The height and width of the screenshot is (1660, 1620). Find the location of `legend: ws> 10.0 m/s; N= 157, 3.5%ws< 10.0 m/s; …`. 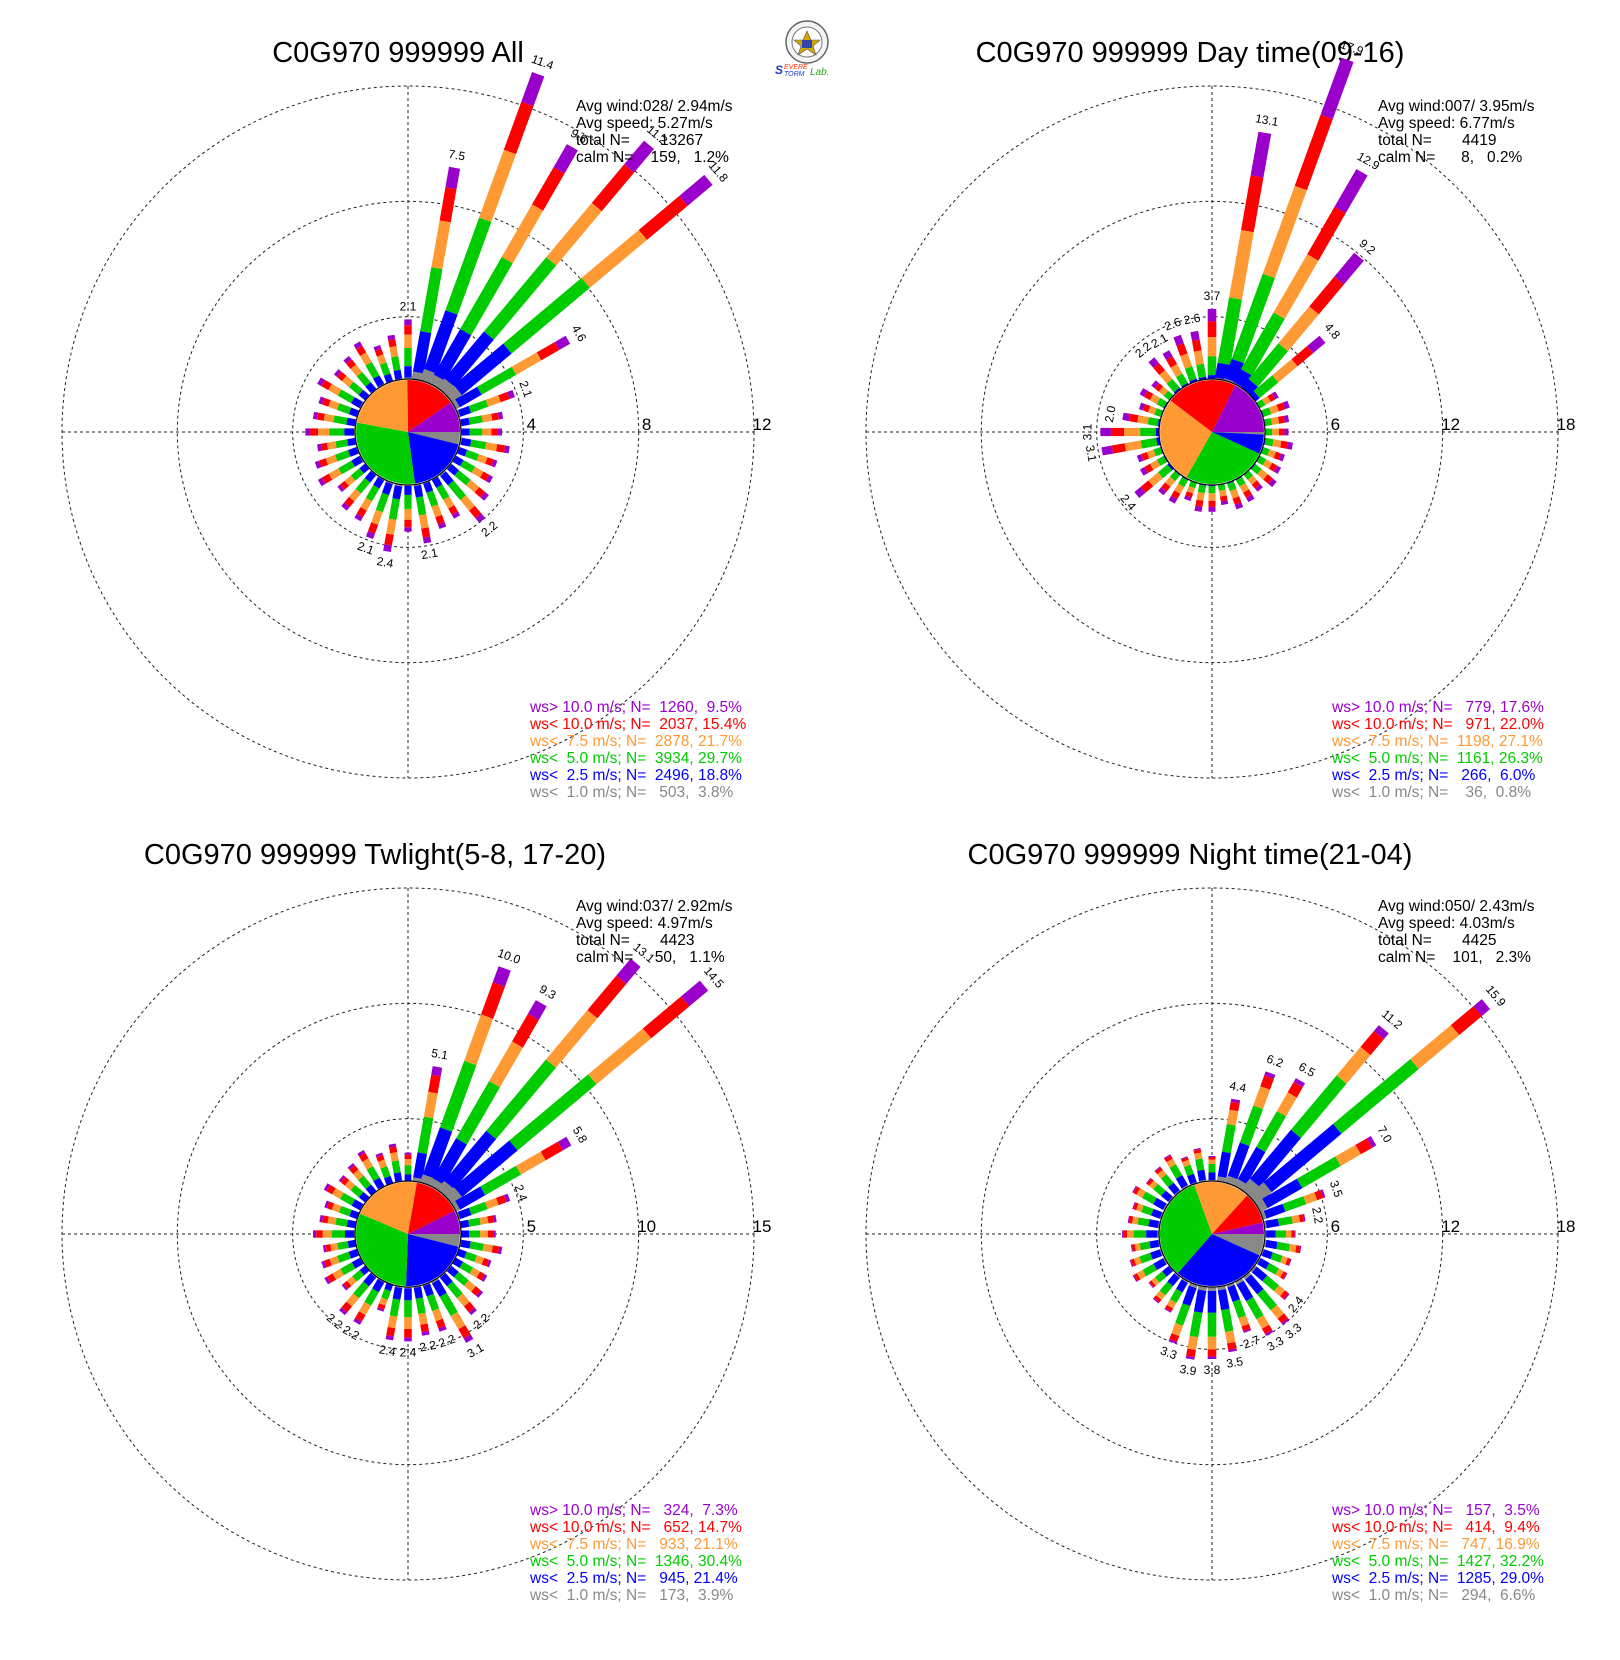

legend: ws> 10.0 m/s; N= 157, 3.5%ws< 10.0 m/s; … is located at coordinates (1437, 1553).